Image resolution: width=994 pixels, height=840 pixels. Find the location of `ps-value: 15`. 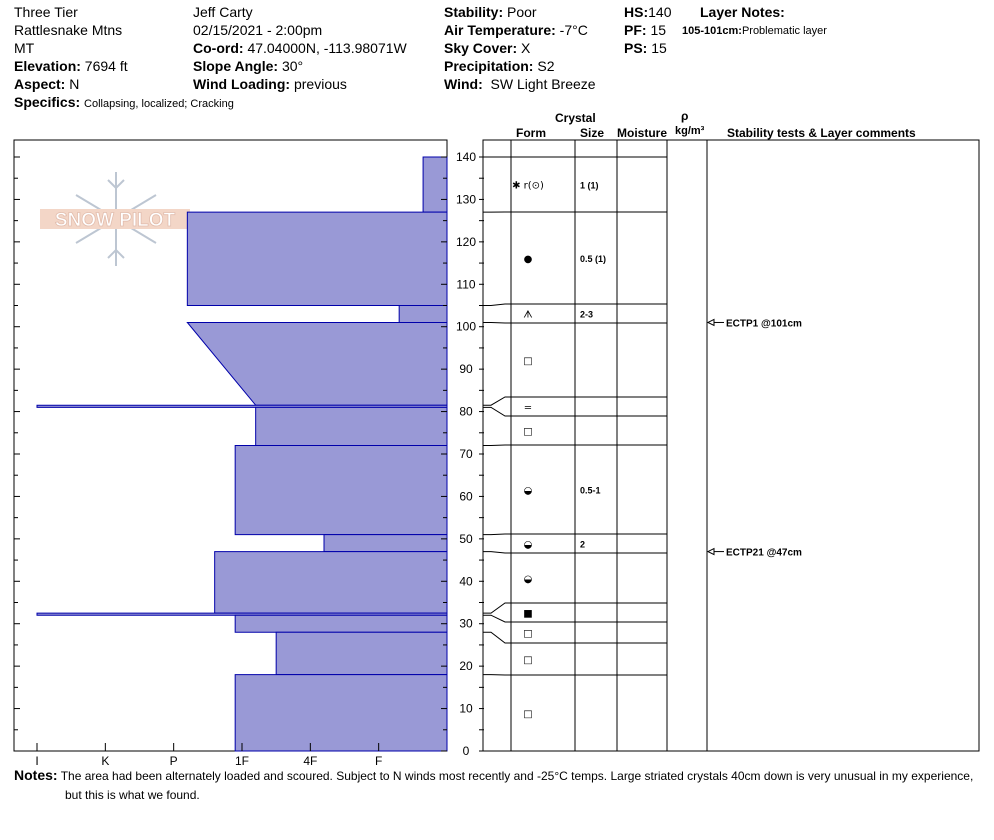

ps-value: 15 is located at coordinates (659, 48).